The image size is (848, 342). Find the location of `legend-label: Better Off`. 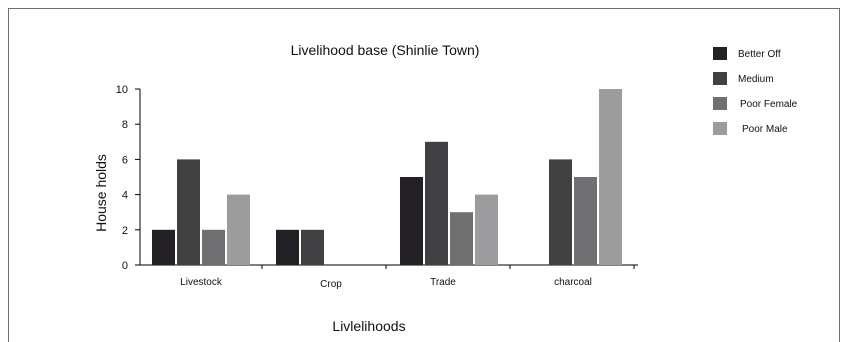

legend-label: Better Off is located at coordinates (759, 54).